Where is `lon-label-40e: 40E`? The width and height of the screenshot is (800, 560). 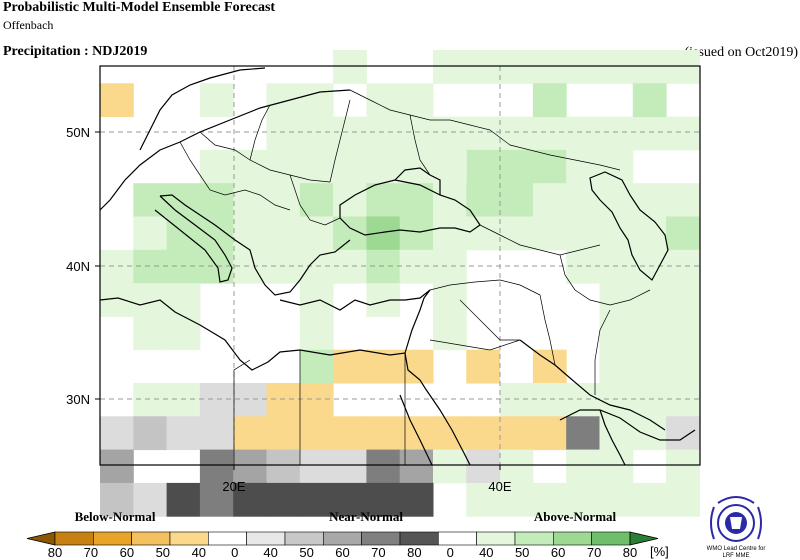
lon-label-40e: 40E is located at coordinates (499, 486).